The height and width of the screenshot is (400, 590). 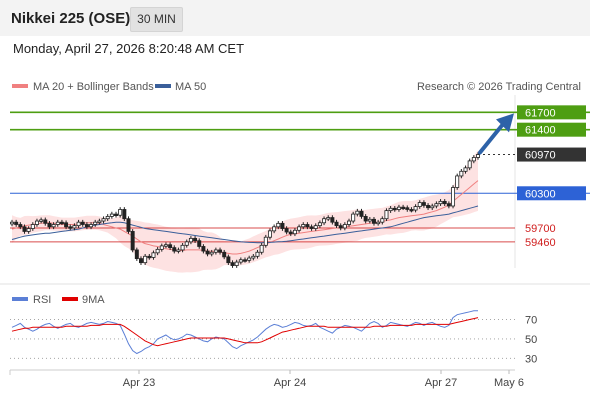 What do you see at coordinates (70, 299) in the screenshot?
I see `ma9-legend-swatch` at bounding box center [70, 299].